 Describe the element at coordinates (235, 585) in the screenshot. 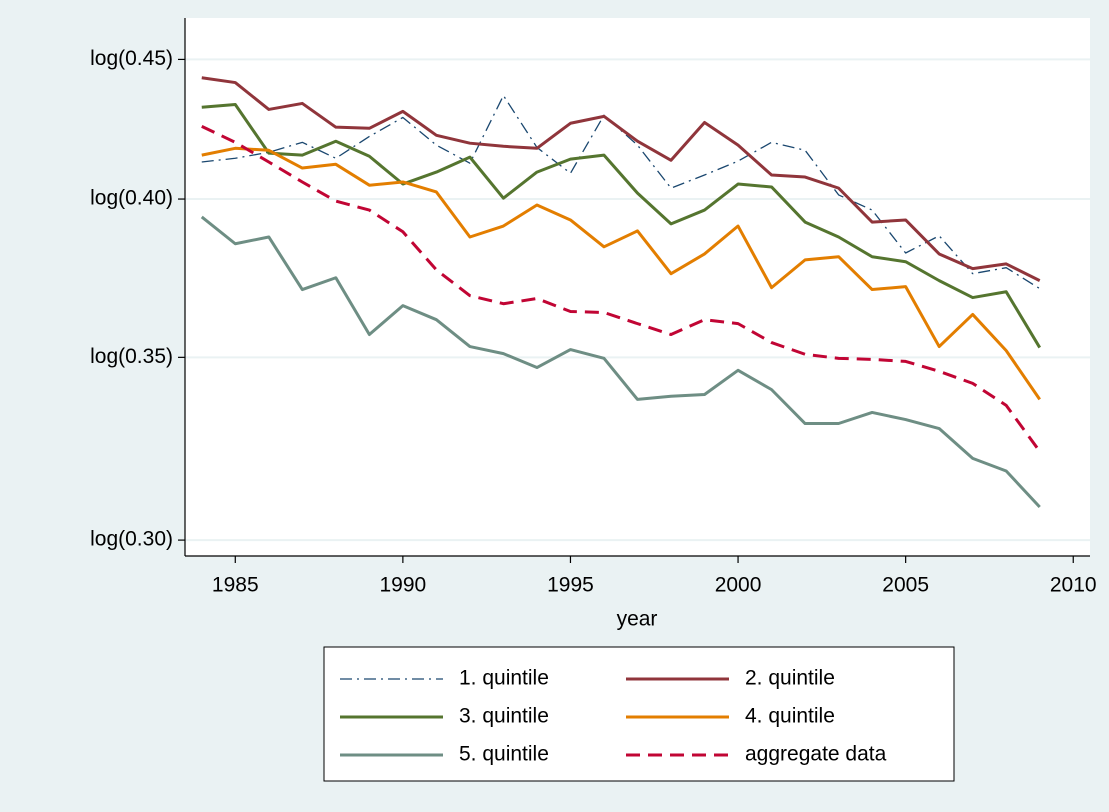

I see `x-tick-label: 1985` at that location.